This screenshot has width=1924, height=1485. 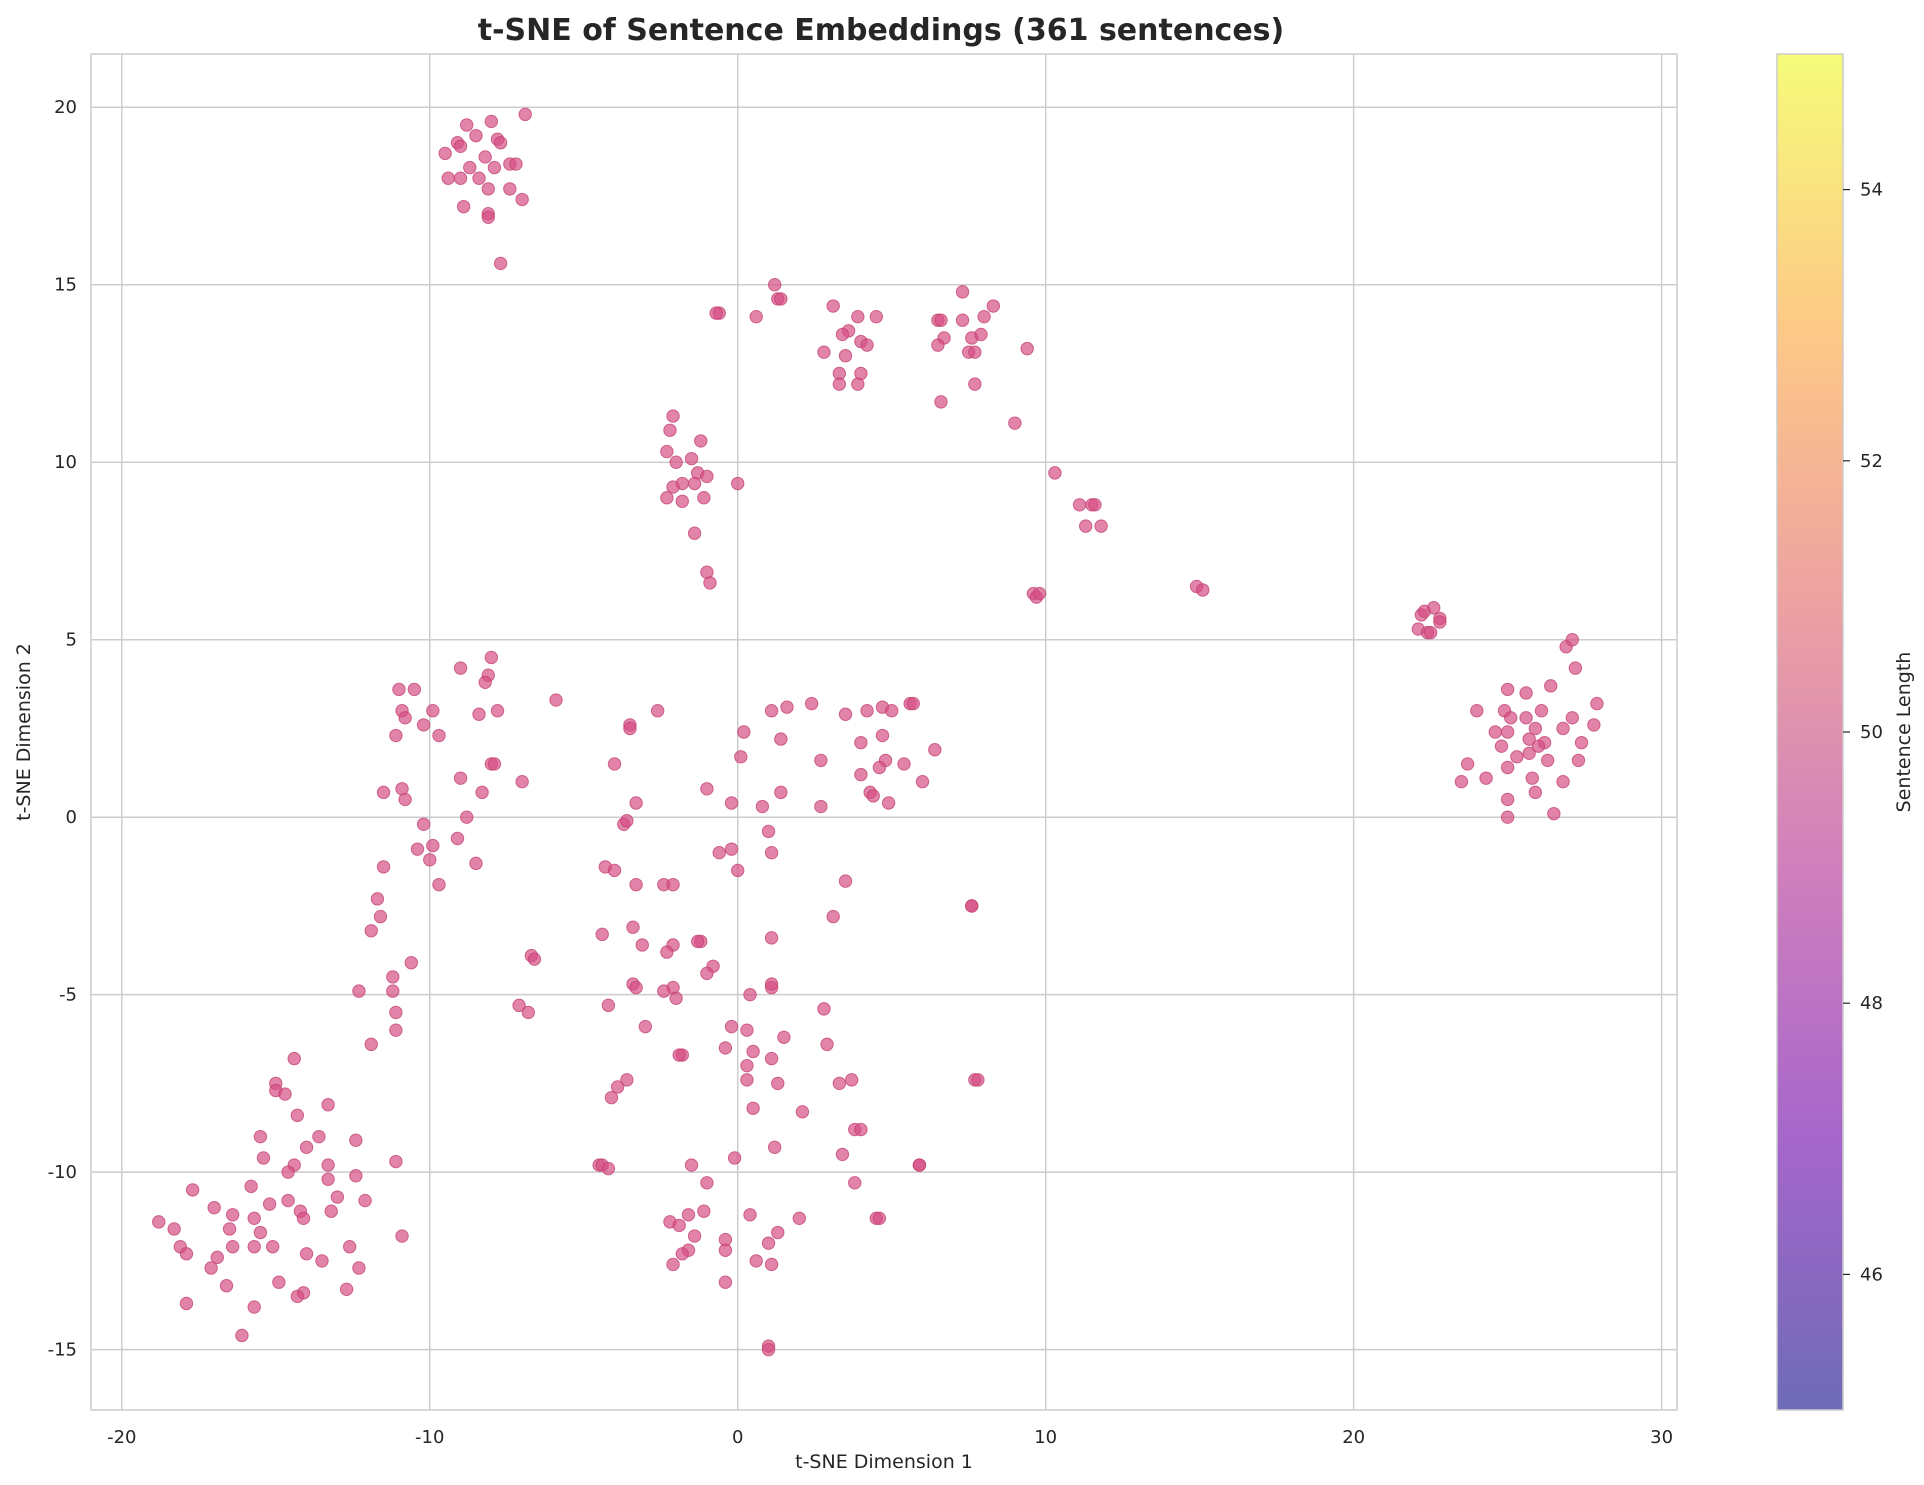 I want to click on x-tick-label: 10, so click(x=1045, y=1437).